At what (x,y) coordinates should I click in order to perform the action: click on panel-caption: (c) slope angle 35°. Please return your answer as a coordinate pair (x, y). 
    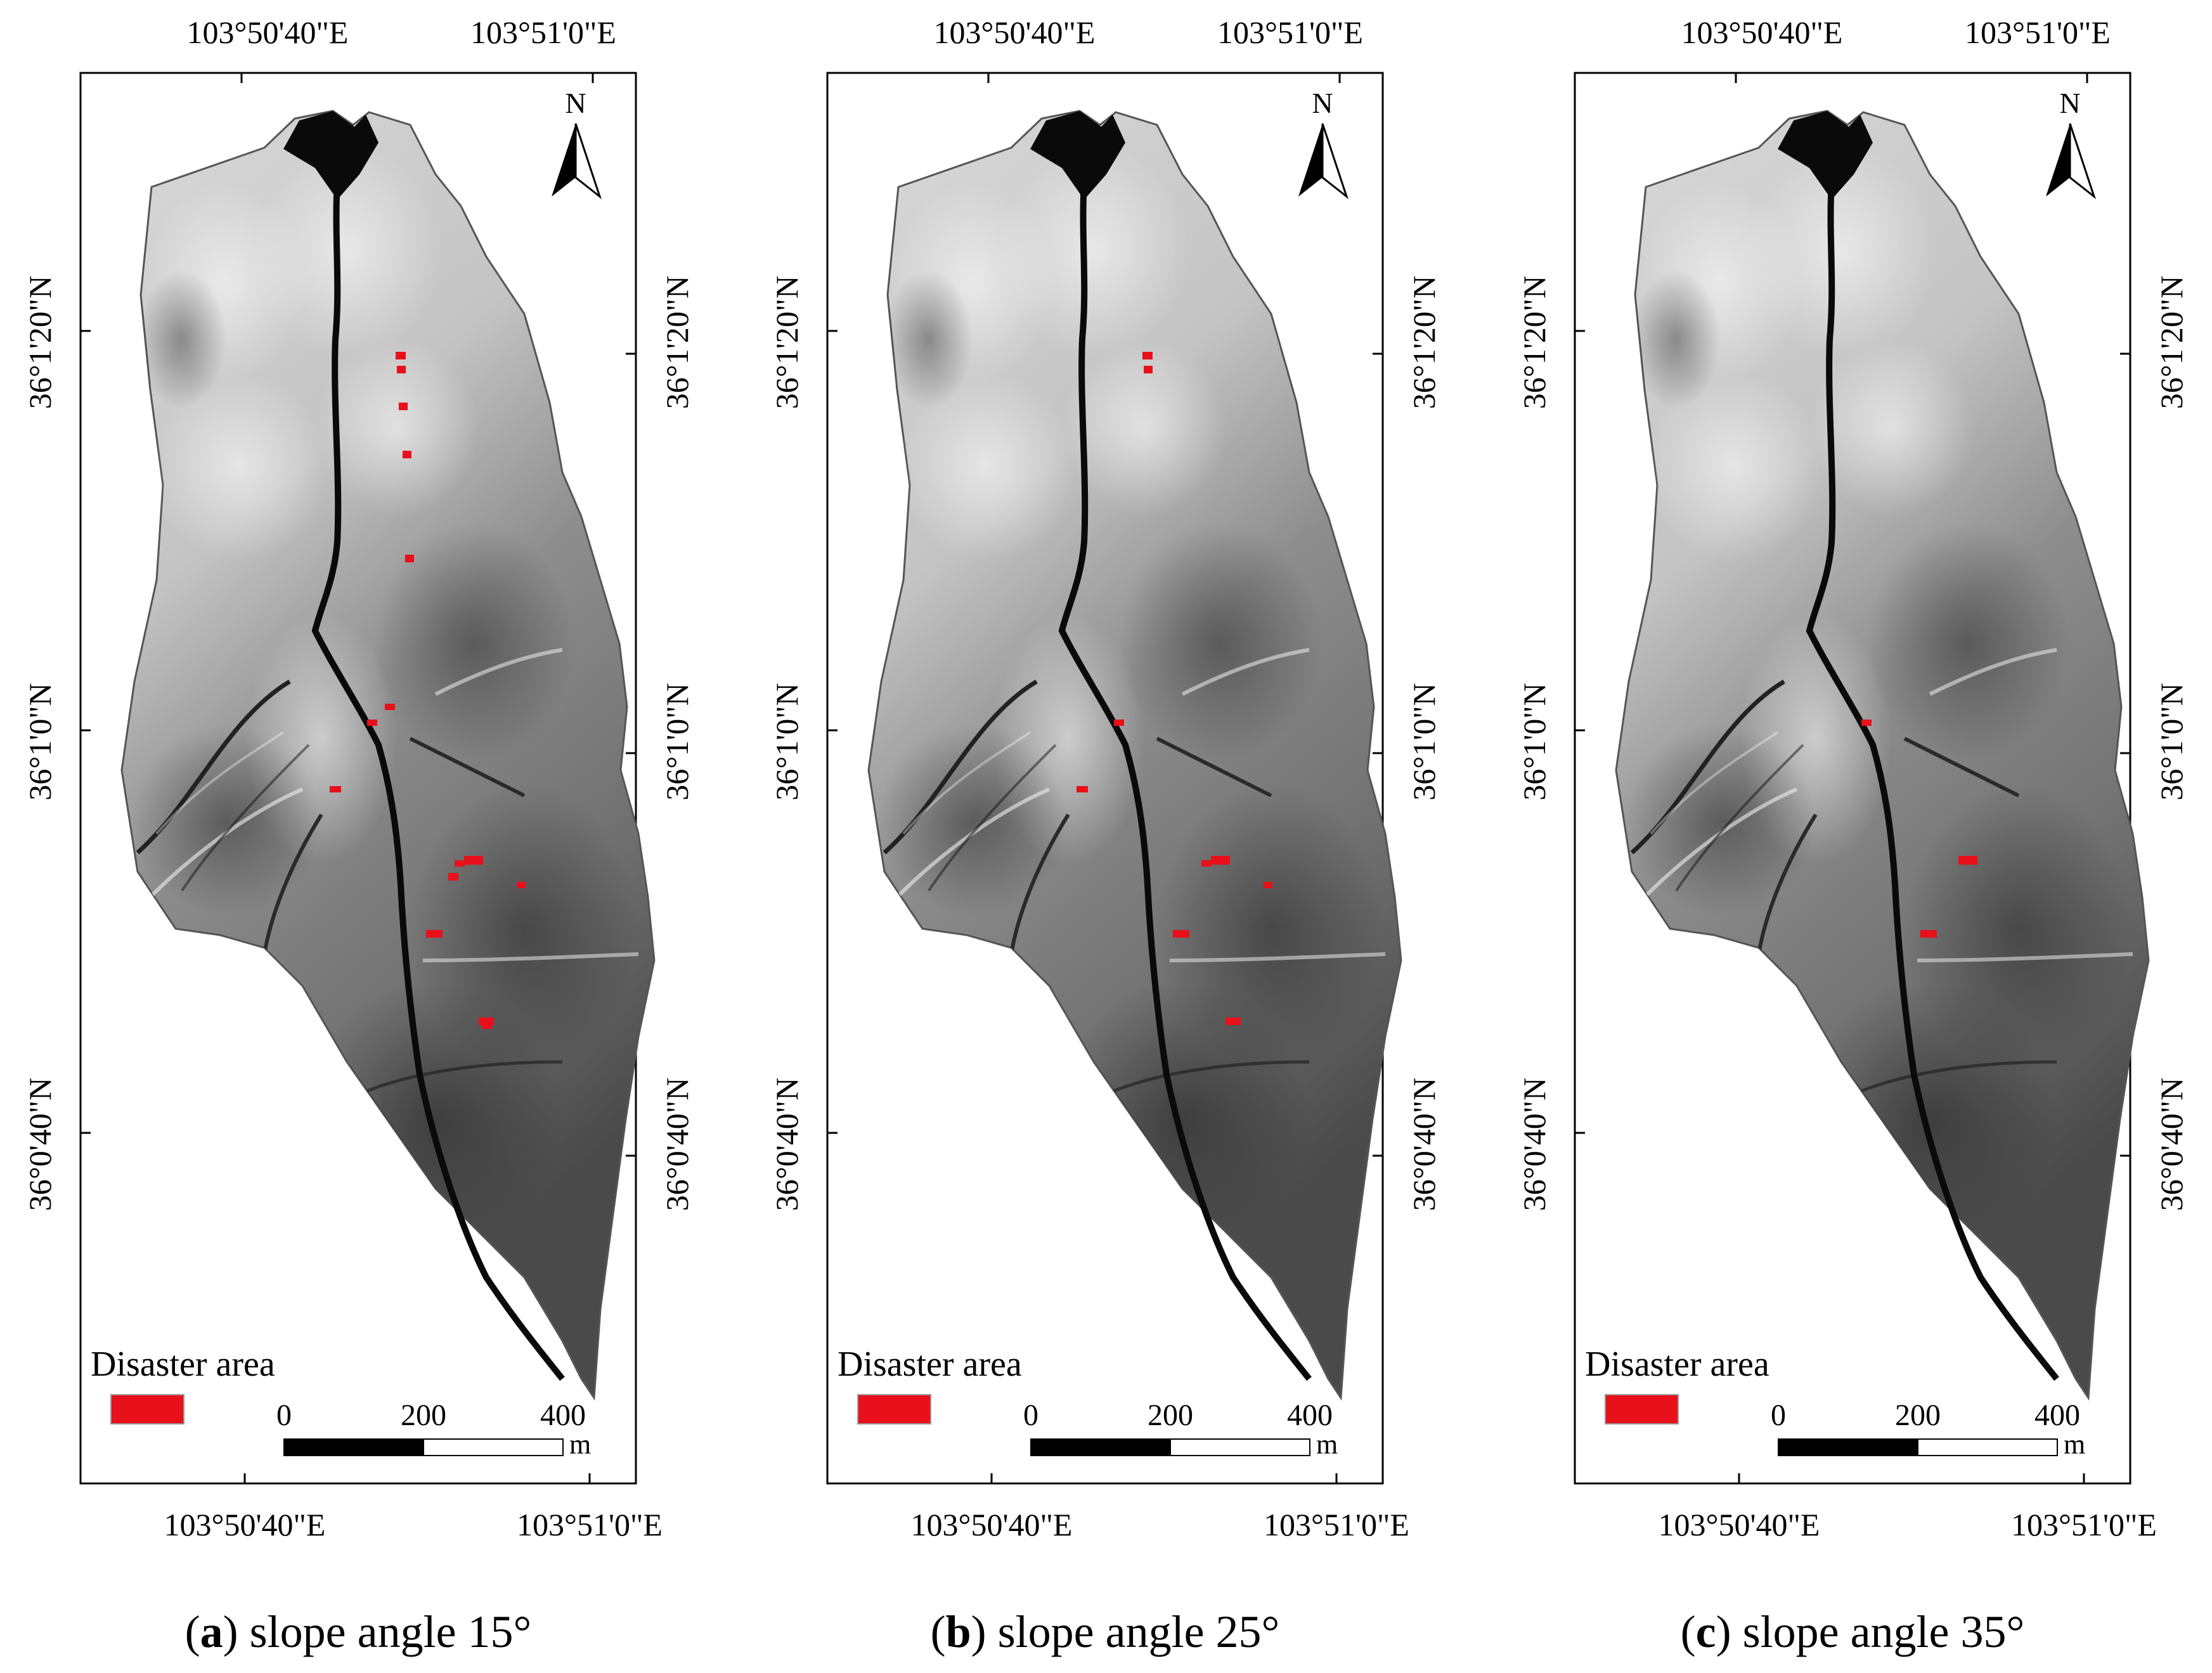
    Looking at the image, I should click on (1853, 1632).